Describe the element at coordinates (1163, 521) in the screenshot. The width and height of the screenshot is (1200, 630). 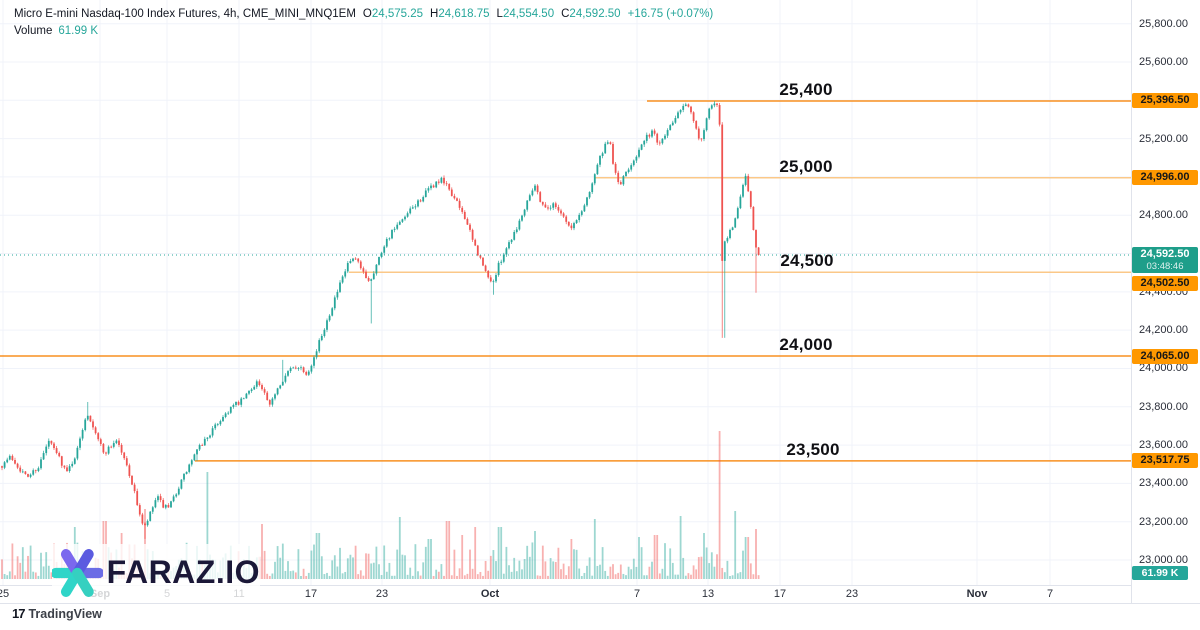
I see `price-tick-label: 23,200.00` at that location.